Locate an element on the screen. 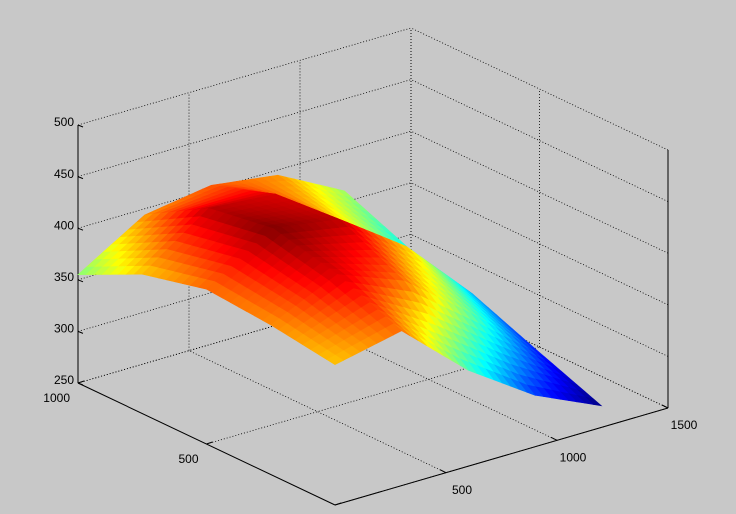  z-tick-label: 450 is located at coordinates (64, 174).